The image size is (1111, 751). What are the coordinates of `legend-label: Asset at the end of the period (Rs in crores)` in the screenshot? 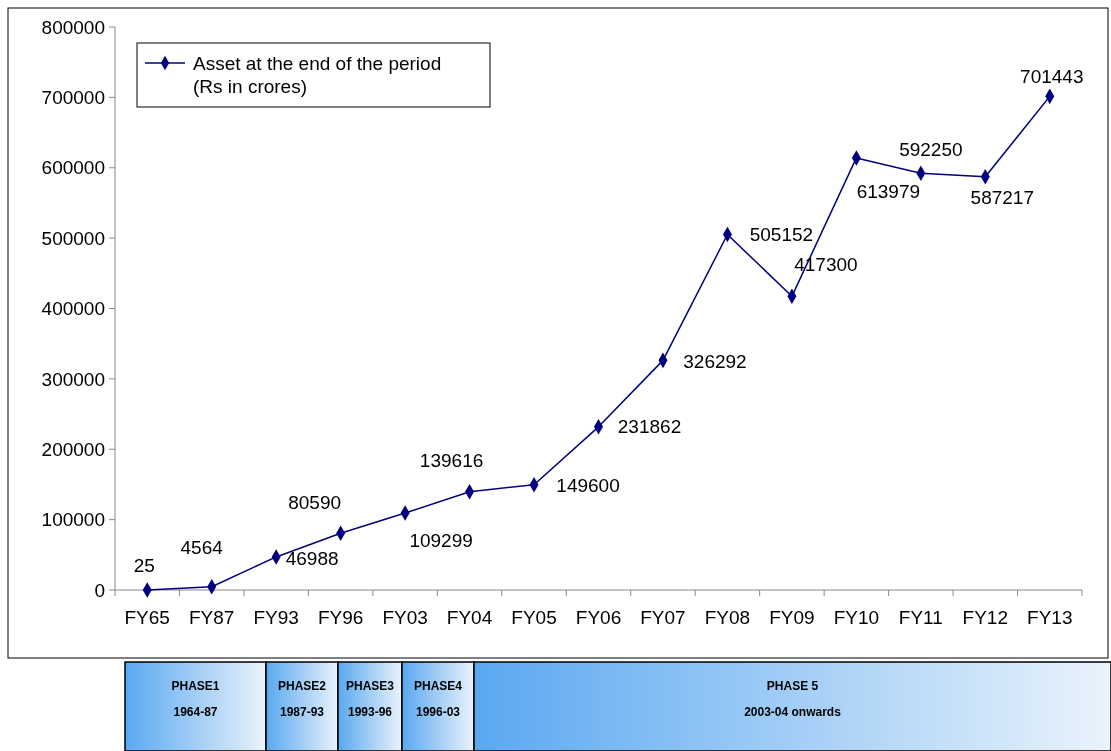 It's located at (317, 75).